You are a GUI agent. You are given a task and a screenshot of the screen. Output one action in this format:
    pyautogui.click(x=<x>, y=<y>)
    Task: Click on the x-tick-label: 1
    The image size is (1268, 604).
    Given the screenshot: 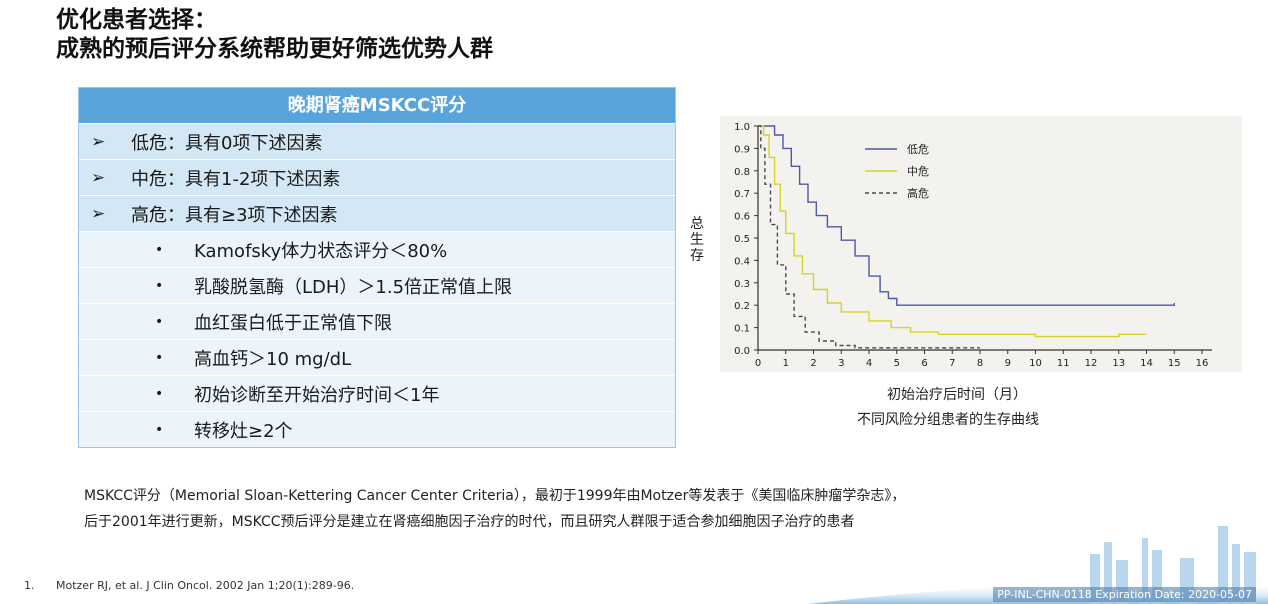 What is the action you would take?
    pyautogui.click(x=786, y=363)
    